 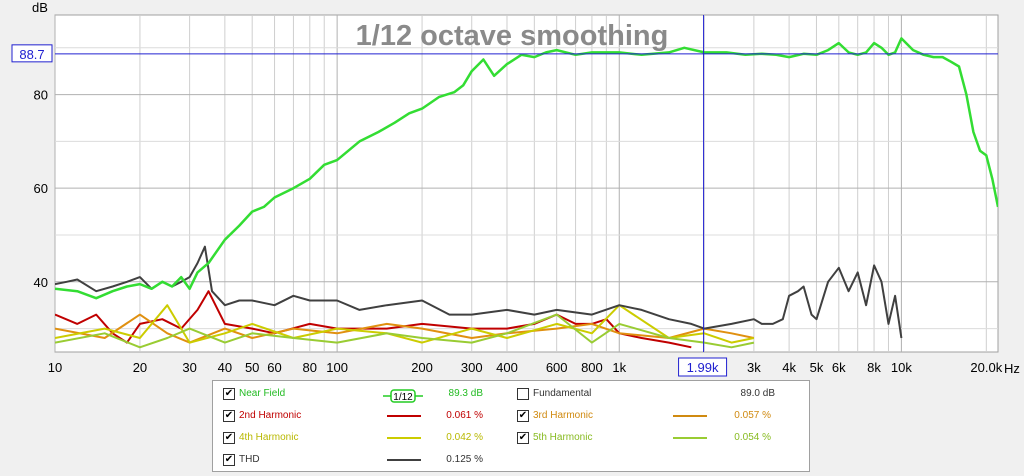 What do you see at coordinates (229, 460) in the screenshot?
I see `thd-checkbox: ✔` at bounding box center [229, 460].